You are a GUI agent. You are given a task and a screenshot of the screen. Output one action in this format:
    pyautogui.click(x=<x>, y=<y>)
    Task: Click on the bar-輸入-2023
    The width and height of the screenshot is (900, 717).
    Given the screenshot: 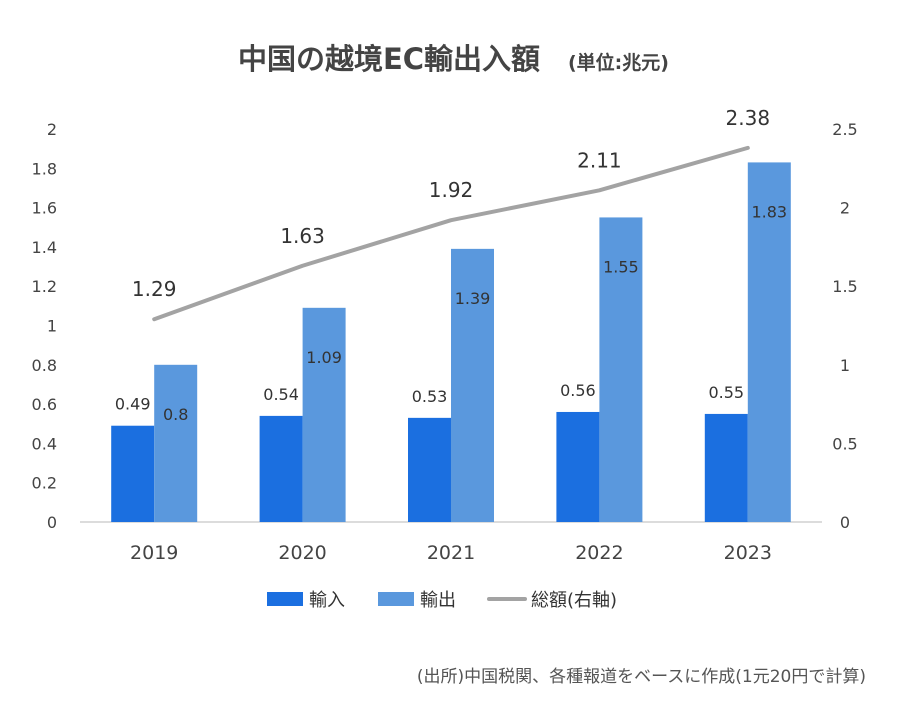 What is the action you would take?
    pyautogui.click(x=726, y=467)
    